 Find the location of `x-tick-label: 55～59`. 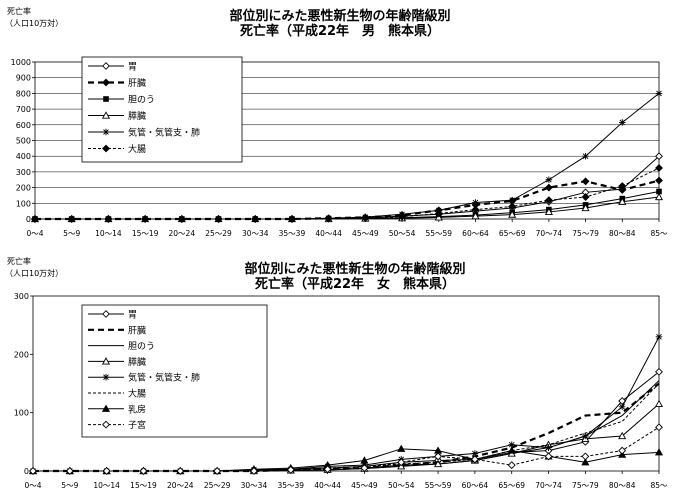

x-tick-label: 55～59 is located at coordinates (438, 485).